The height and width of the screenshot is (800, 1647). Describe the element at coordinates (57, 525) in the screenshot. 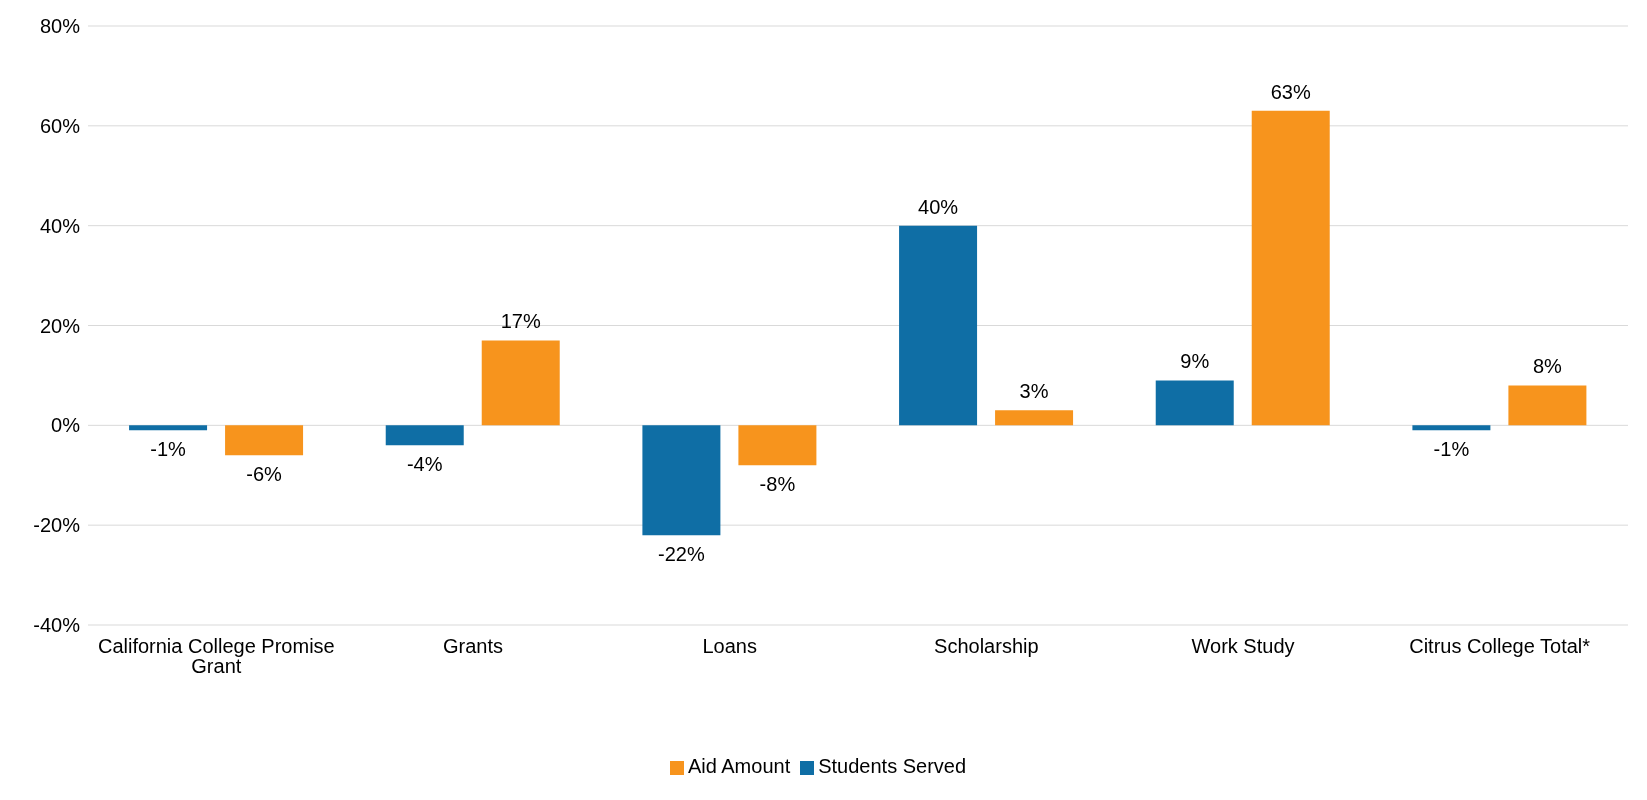

I see `y-tick-label: -20%` at that location.